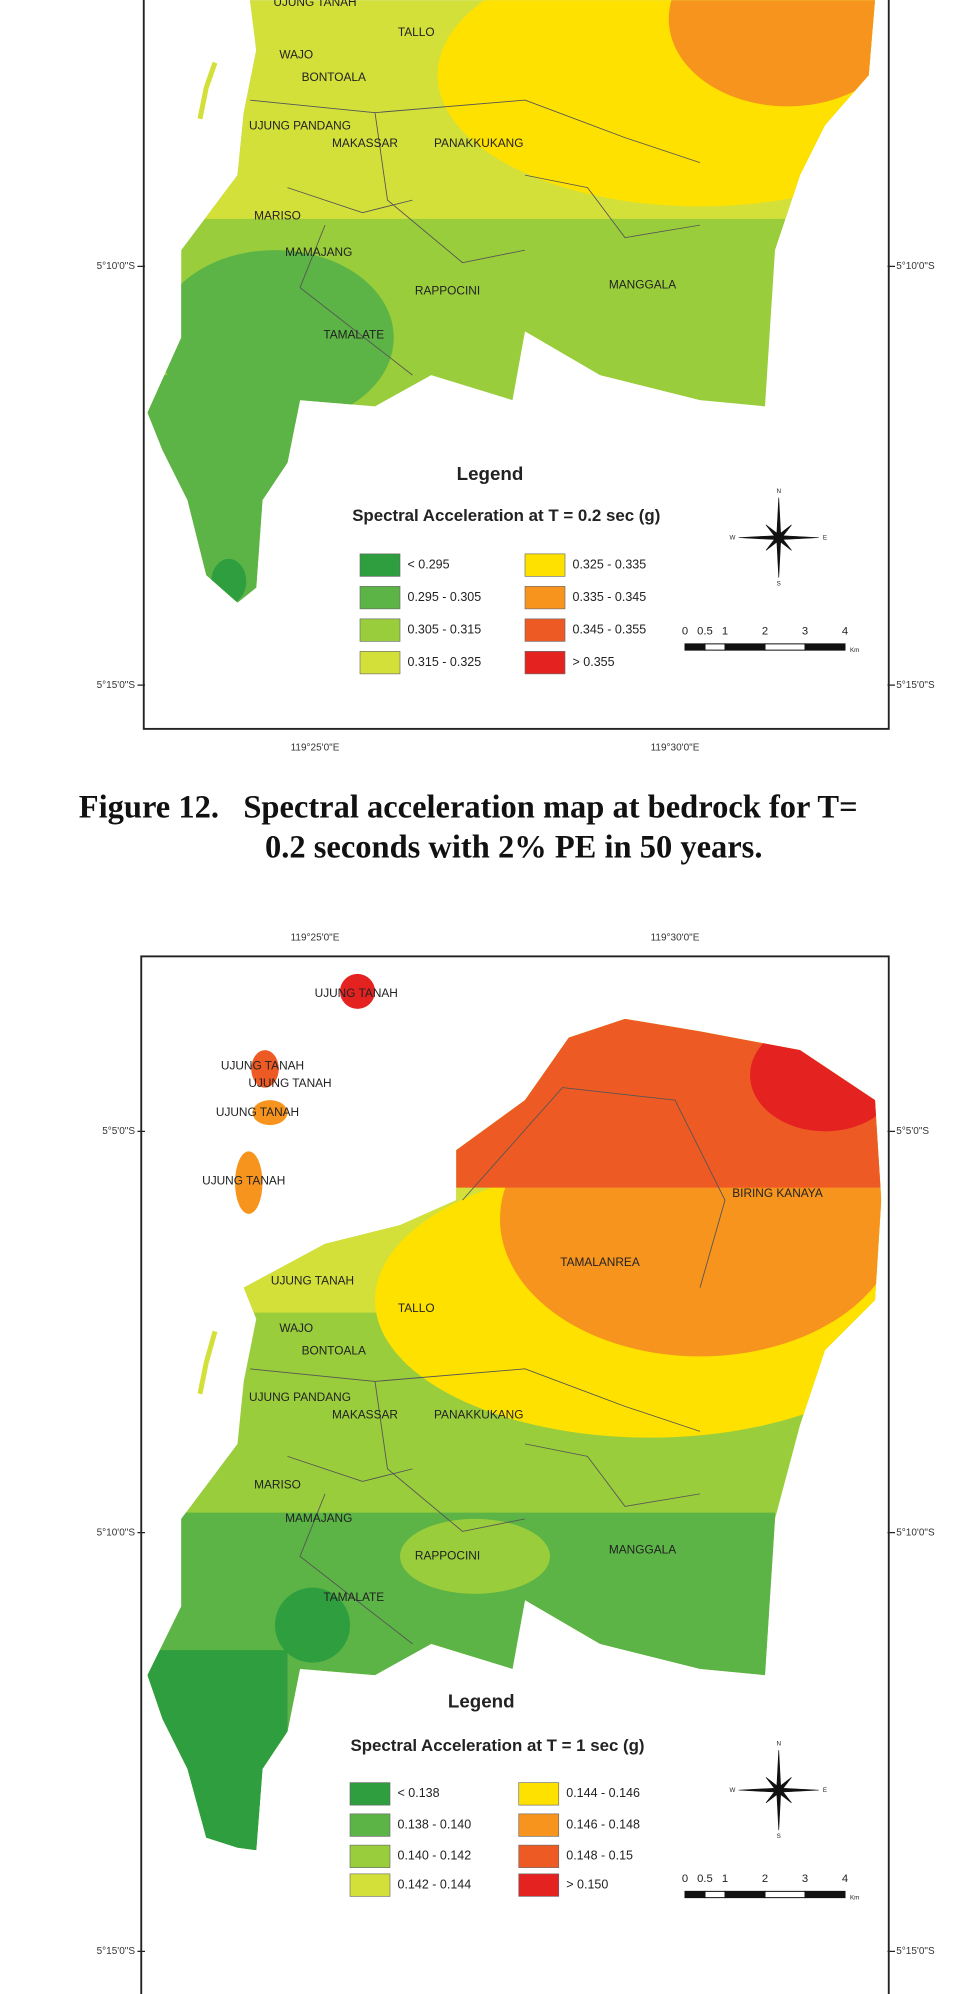  Describe the element at coordinates (642, 284) in the screenshot. I see `place-label: MANGGALA` at that location.